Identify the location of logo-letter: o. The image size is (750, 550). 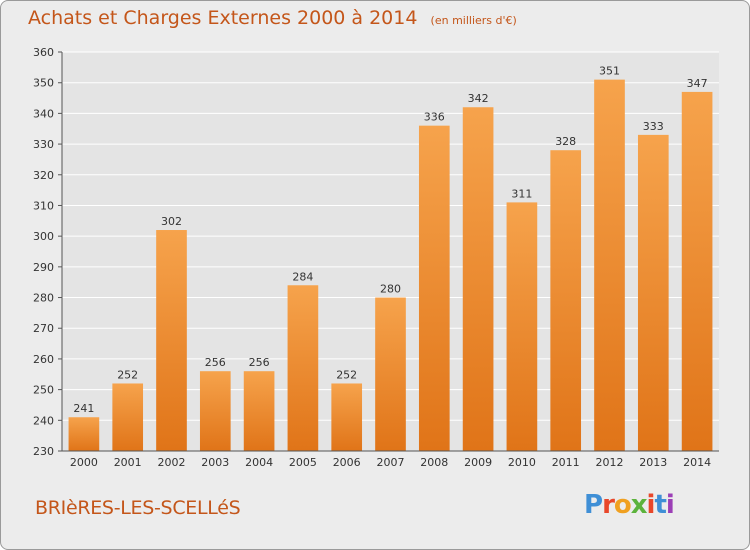
(622, 505).